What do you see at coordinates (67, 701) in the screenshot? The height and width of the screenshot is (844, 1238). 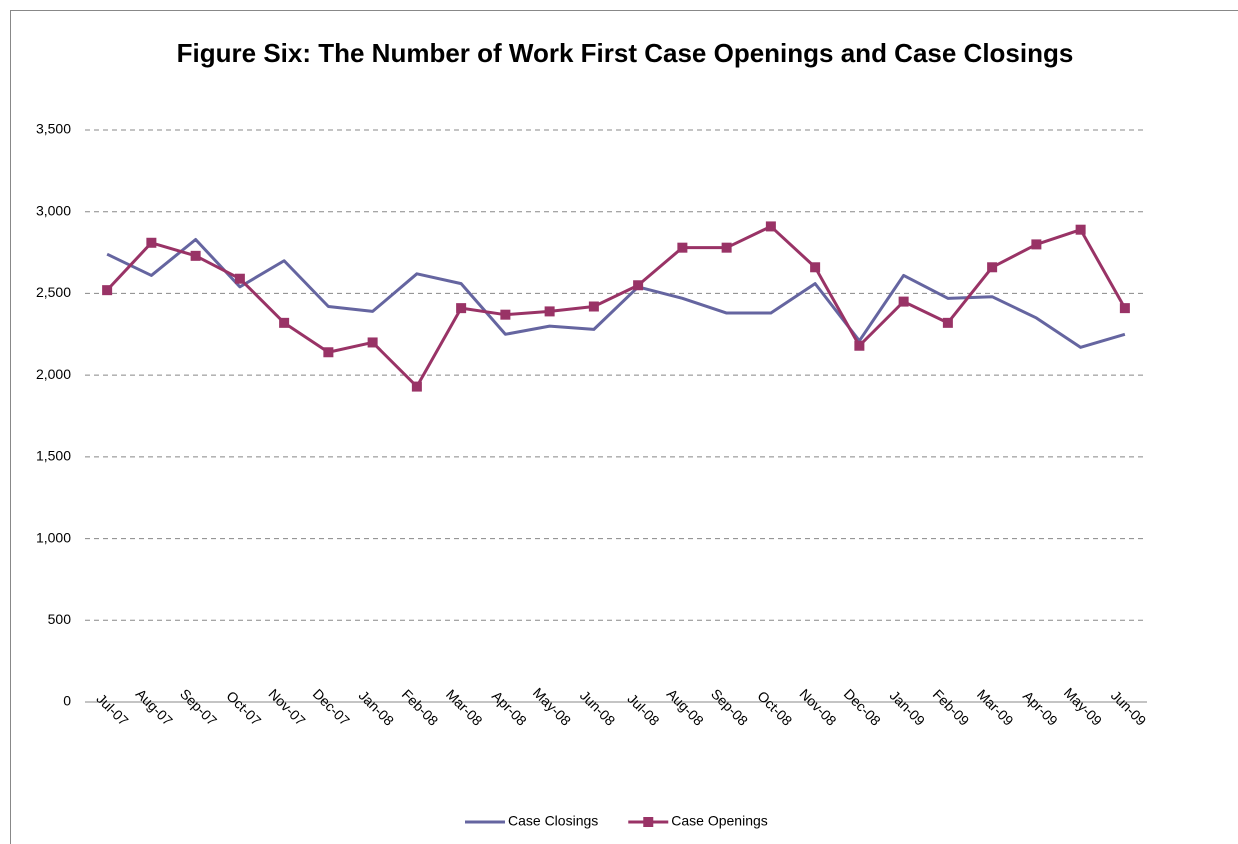 I see `y-tick-label: 0` at bounding box center [67, 701].